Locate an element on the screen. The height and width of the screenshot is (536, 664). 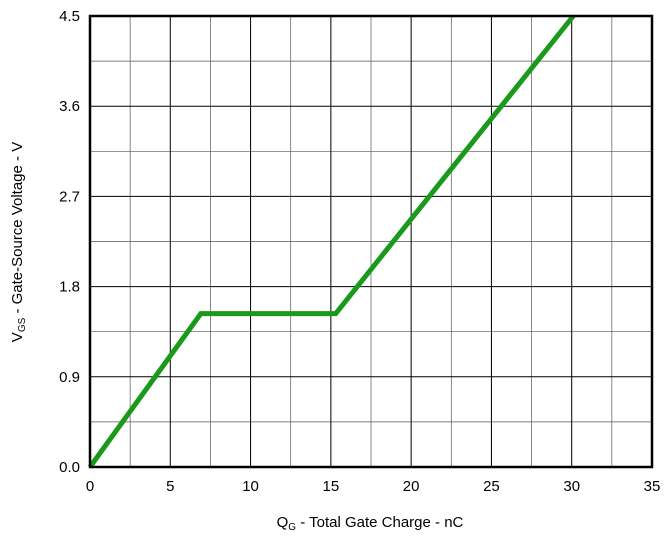
x-tick-label: 30 is located at coordinates (571, 486).